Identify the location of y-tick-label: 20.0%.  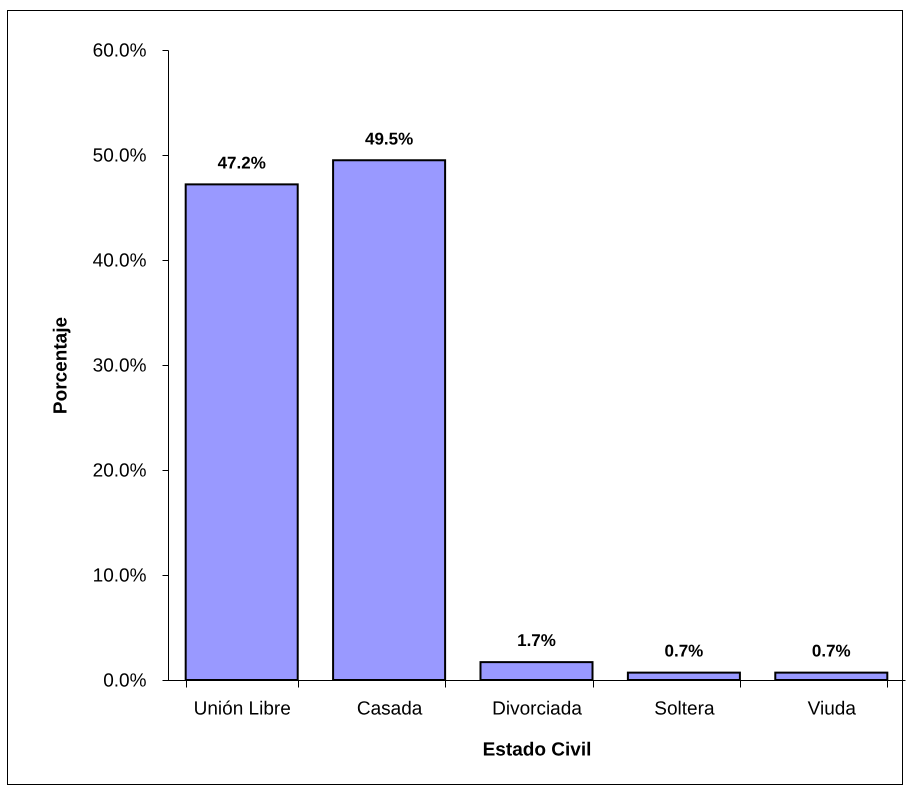
(119, 471).